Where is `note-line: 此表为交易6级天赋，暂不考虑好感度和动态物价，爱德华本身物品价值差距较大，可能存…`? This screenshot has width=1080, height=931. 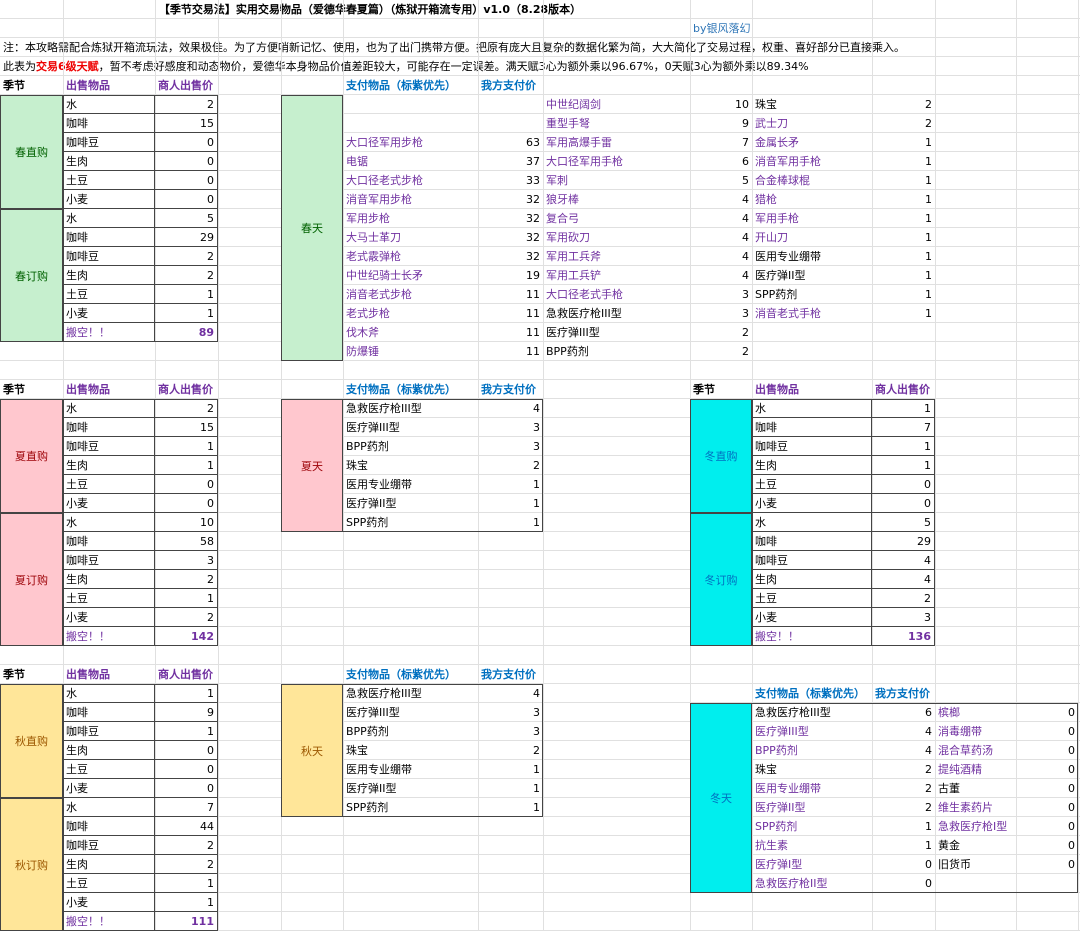 note-line: 此表为交易6级天赋，暂不考虑好感度和动态物价，爱德华本身物品价值差距较大，可能存… is located at coordinates (540, 66).